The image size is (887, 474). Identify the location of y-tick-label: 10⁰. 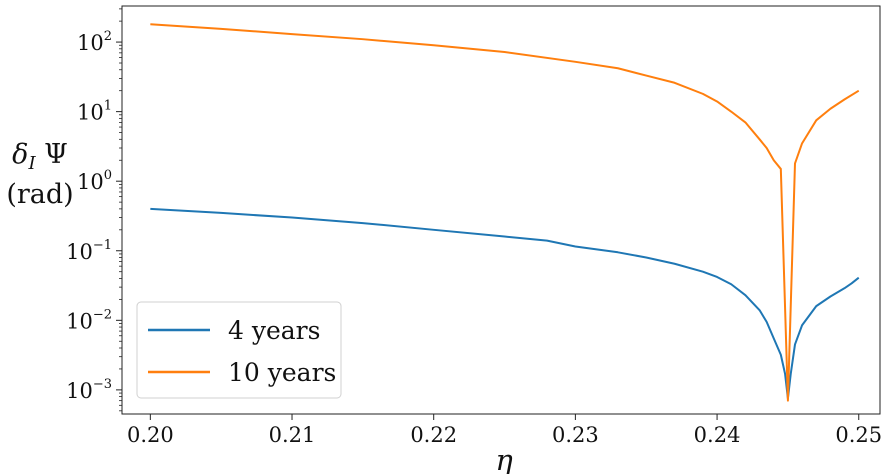
(94, 181).